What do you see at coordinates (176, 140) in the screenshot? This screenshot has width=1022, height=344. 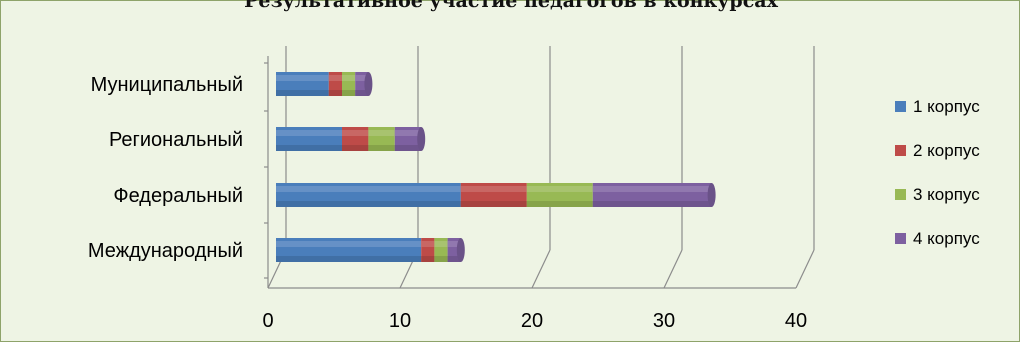 I see `category-label: Региональный` at bounding box center [176, 140].